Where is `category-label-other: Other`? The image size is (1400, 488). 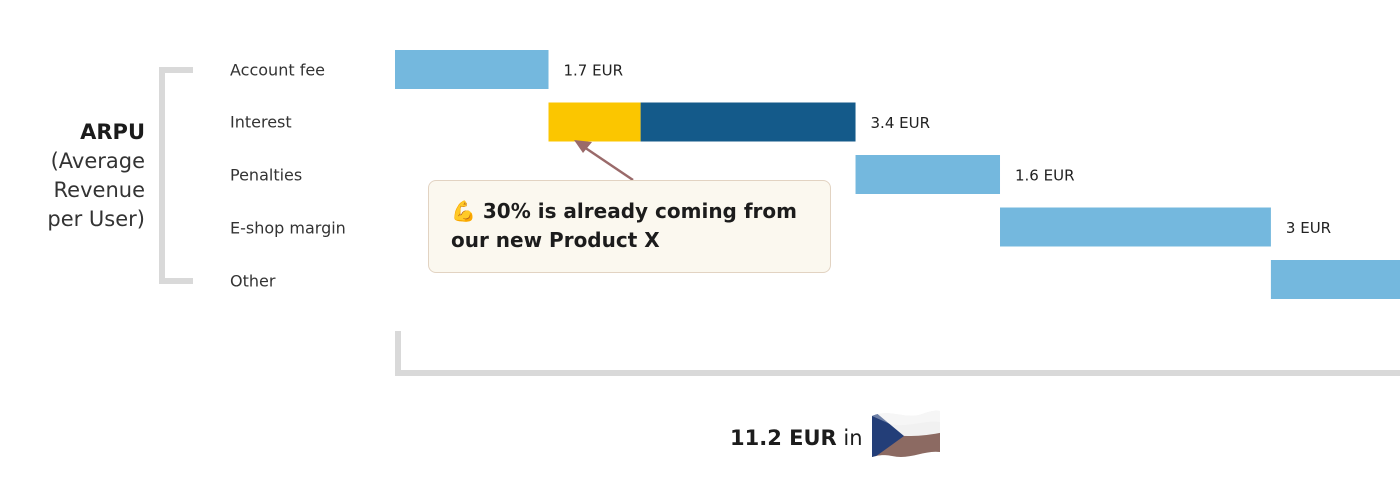
category-label-other: Other is located at coordinates (253, 281).